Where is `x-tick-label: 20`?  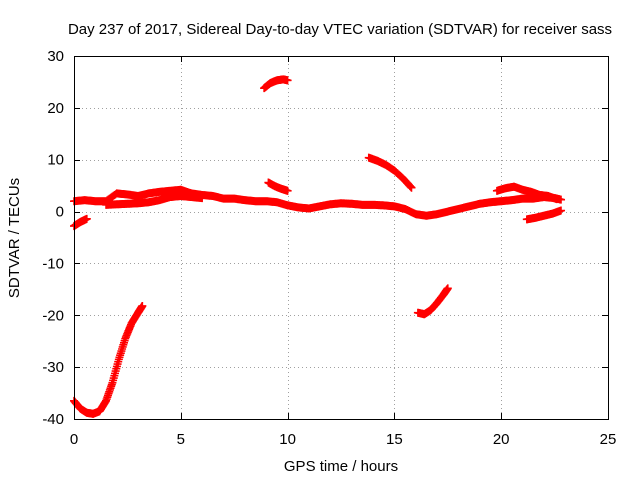
x-tick-label: 20 is located at coordinates (501, 439).